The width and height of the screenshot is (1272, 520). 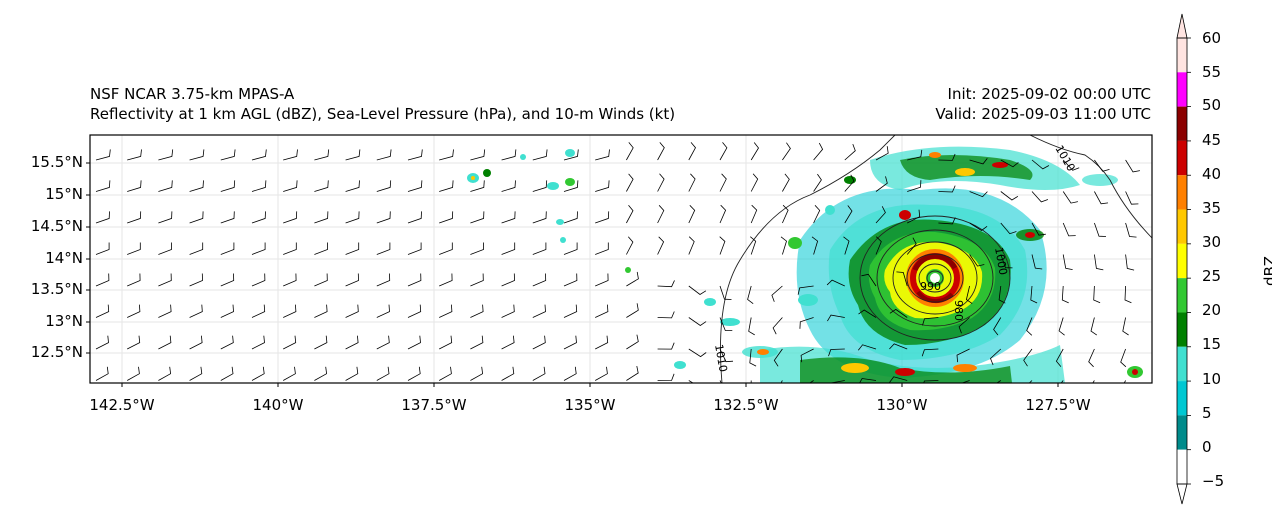 What do you see at coordinates (930, 286) in the screenshot?
I see `contour-label: 990` at bounding box center [930, 286].